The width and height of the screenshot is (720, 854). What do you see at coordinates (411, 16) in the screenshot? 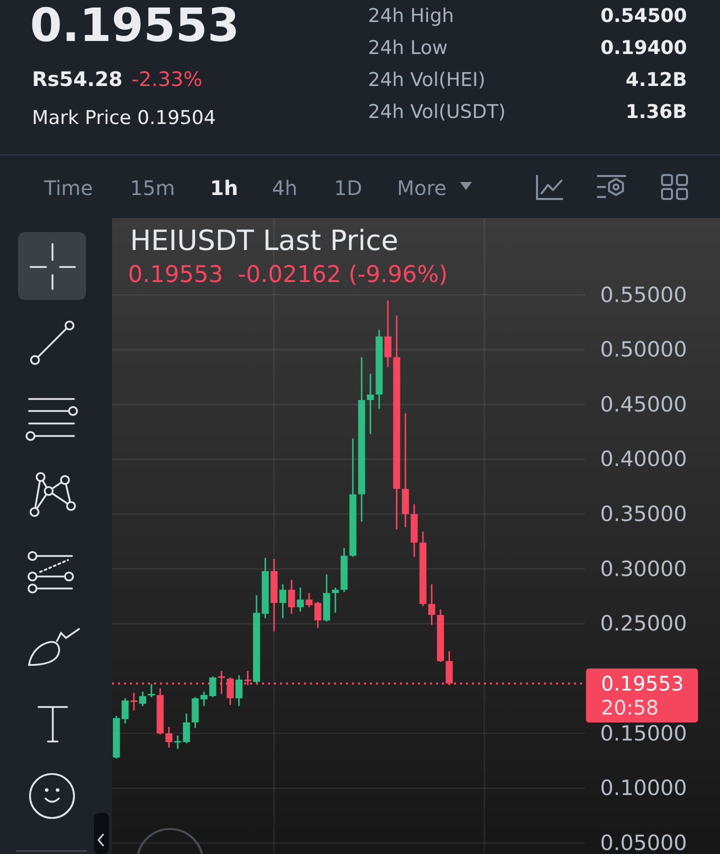
I see `text: 24h High` at bounding box center [411, 16].